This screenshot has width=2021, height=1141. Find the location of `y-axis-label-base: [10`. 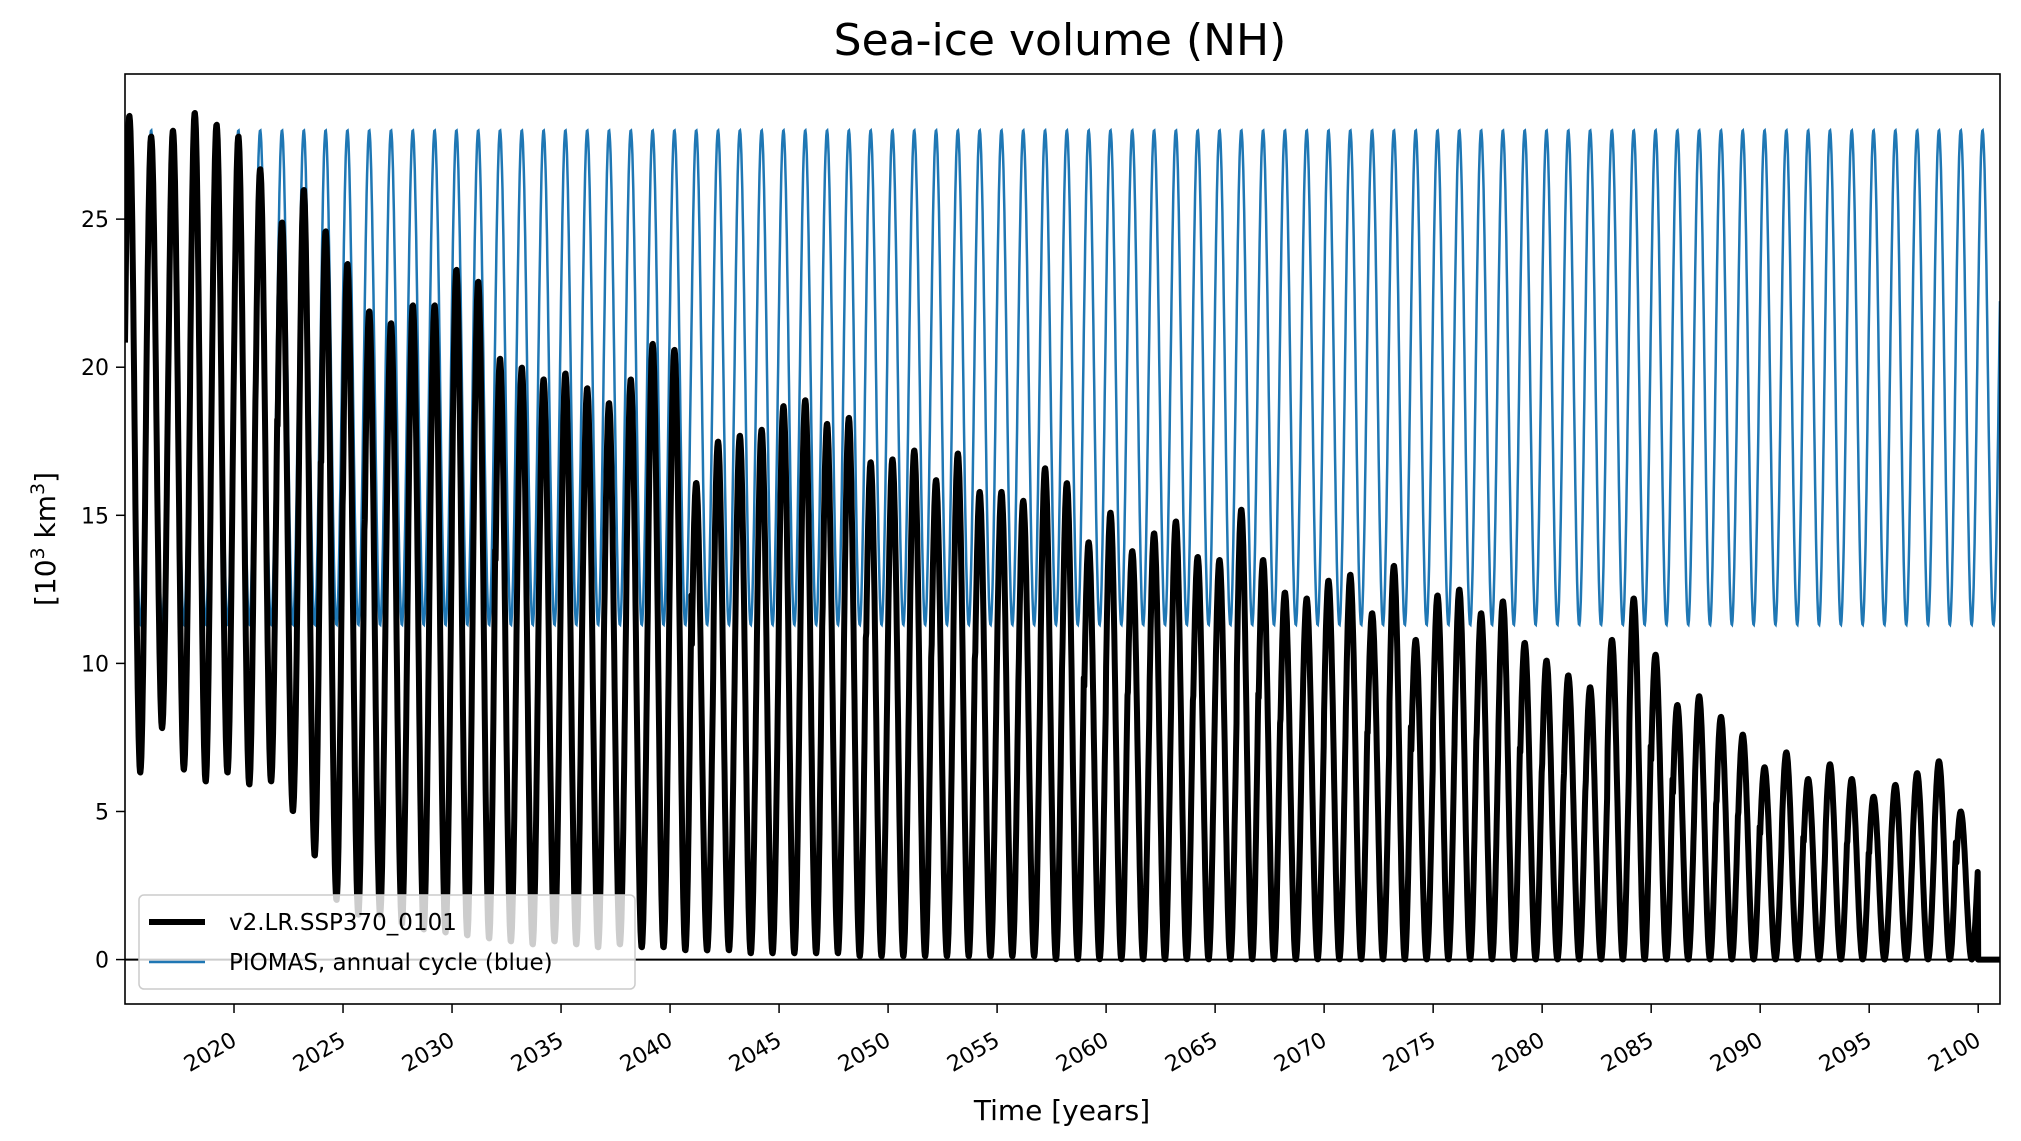

y-axis-label-base: [10 is located at coordinates (45, 582).